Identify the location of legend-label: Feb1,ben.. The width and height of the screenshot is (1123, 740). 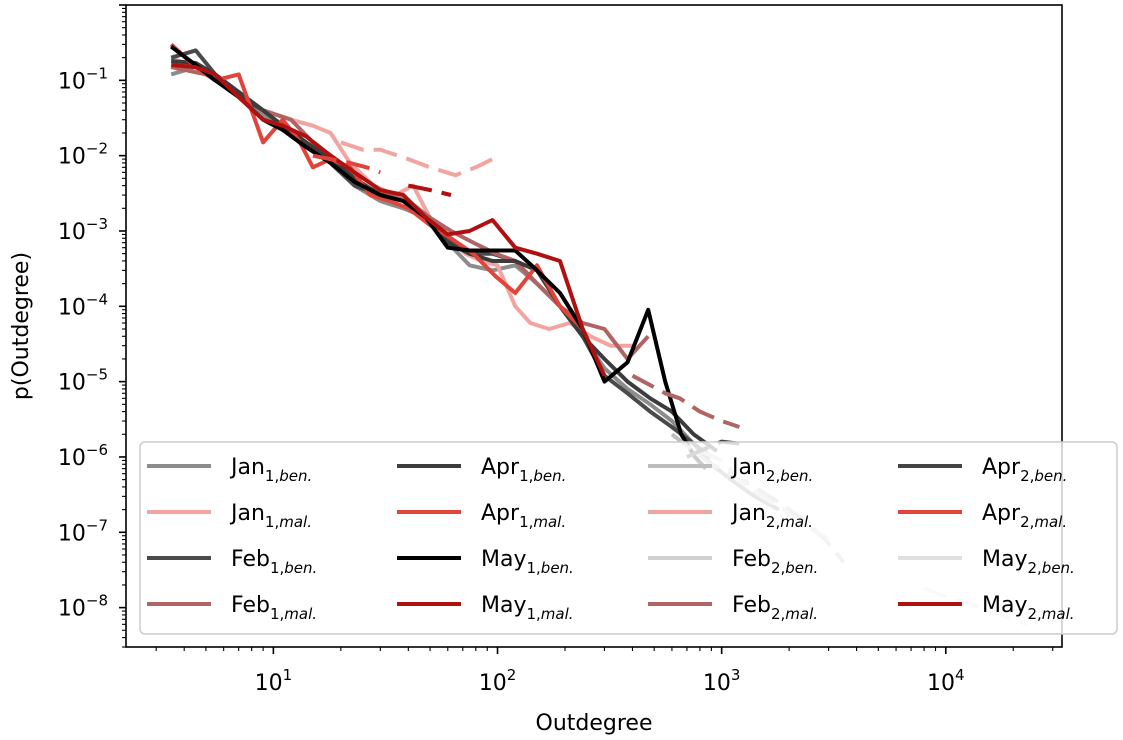
(274, 562).